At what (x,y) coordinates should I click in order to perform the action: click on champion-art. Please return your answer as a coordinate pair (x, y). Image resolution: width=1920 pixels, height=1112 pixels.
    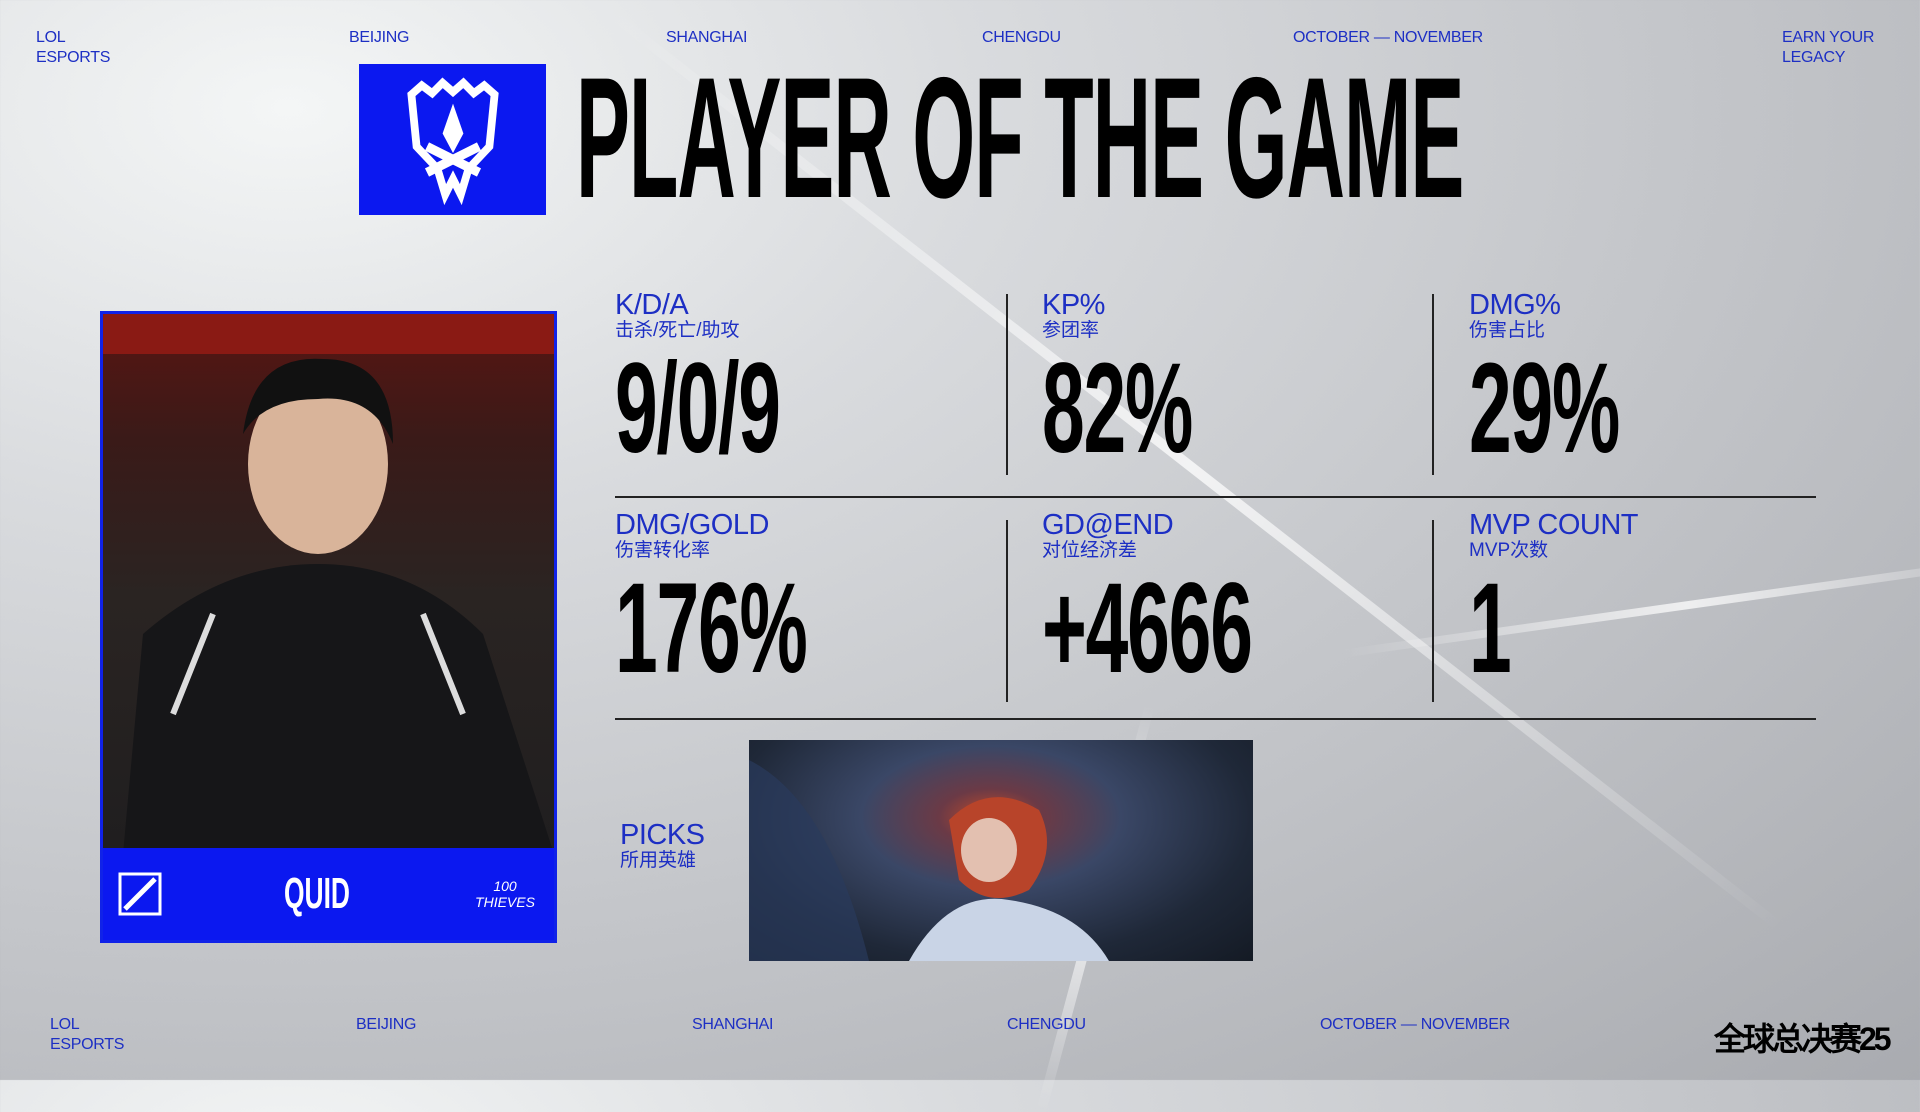
    Looking at the image, I should click on (929, 860).